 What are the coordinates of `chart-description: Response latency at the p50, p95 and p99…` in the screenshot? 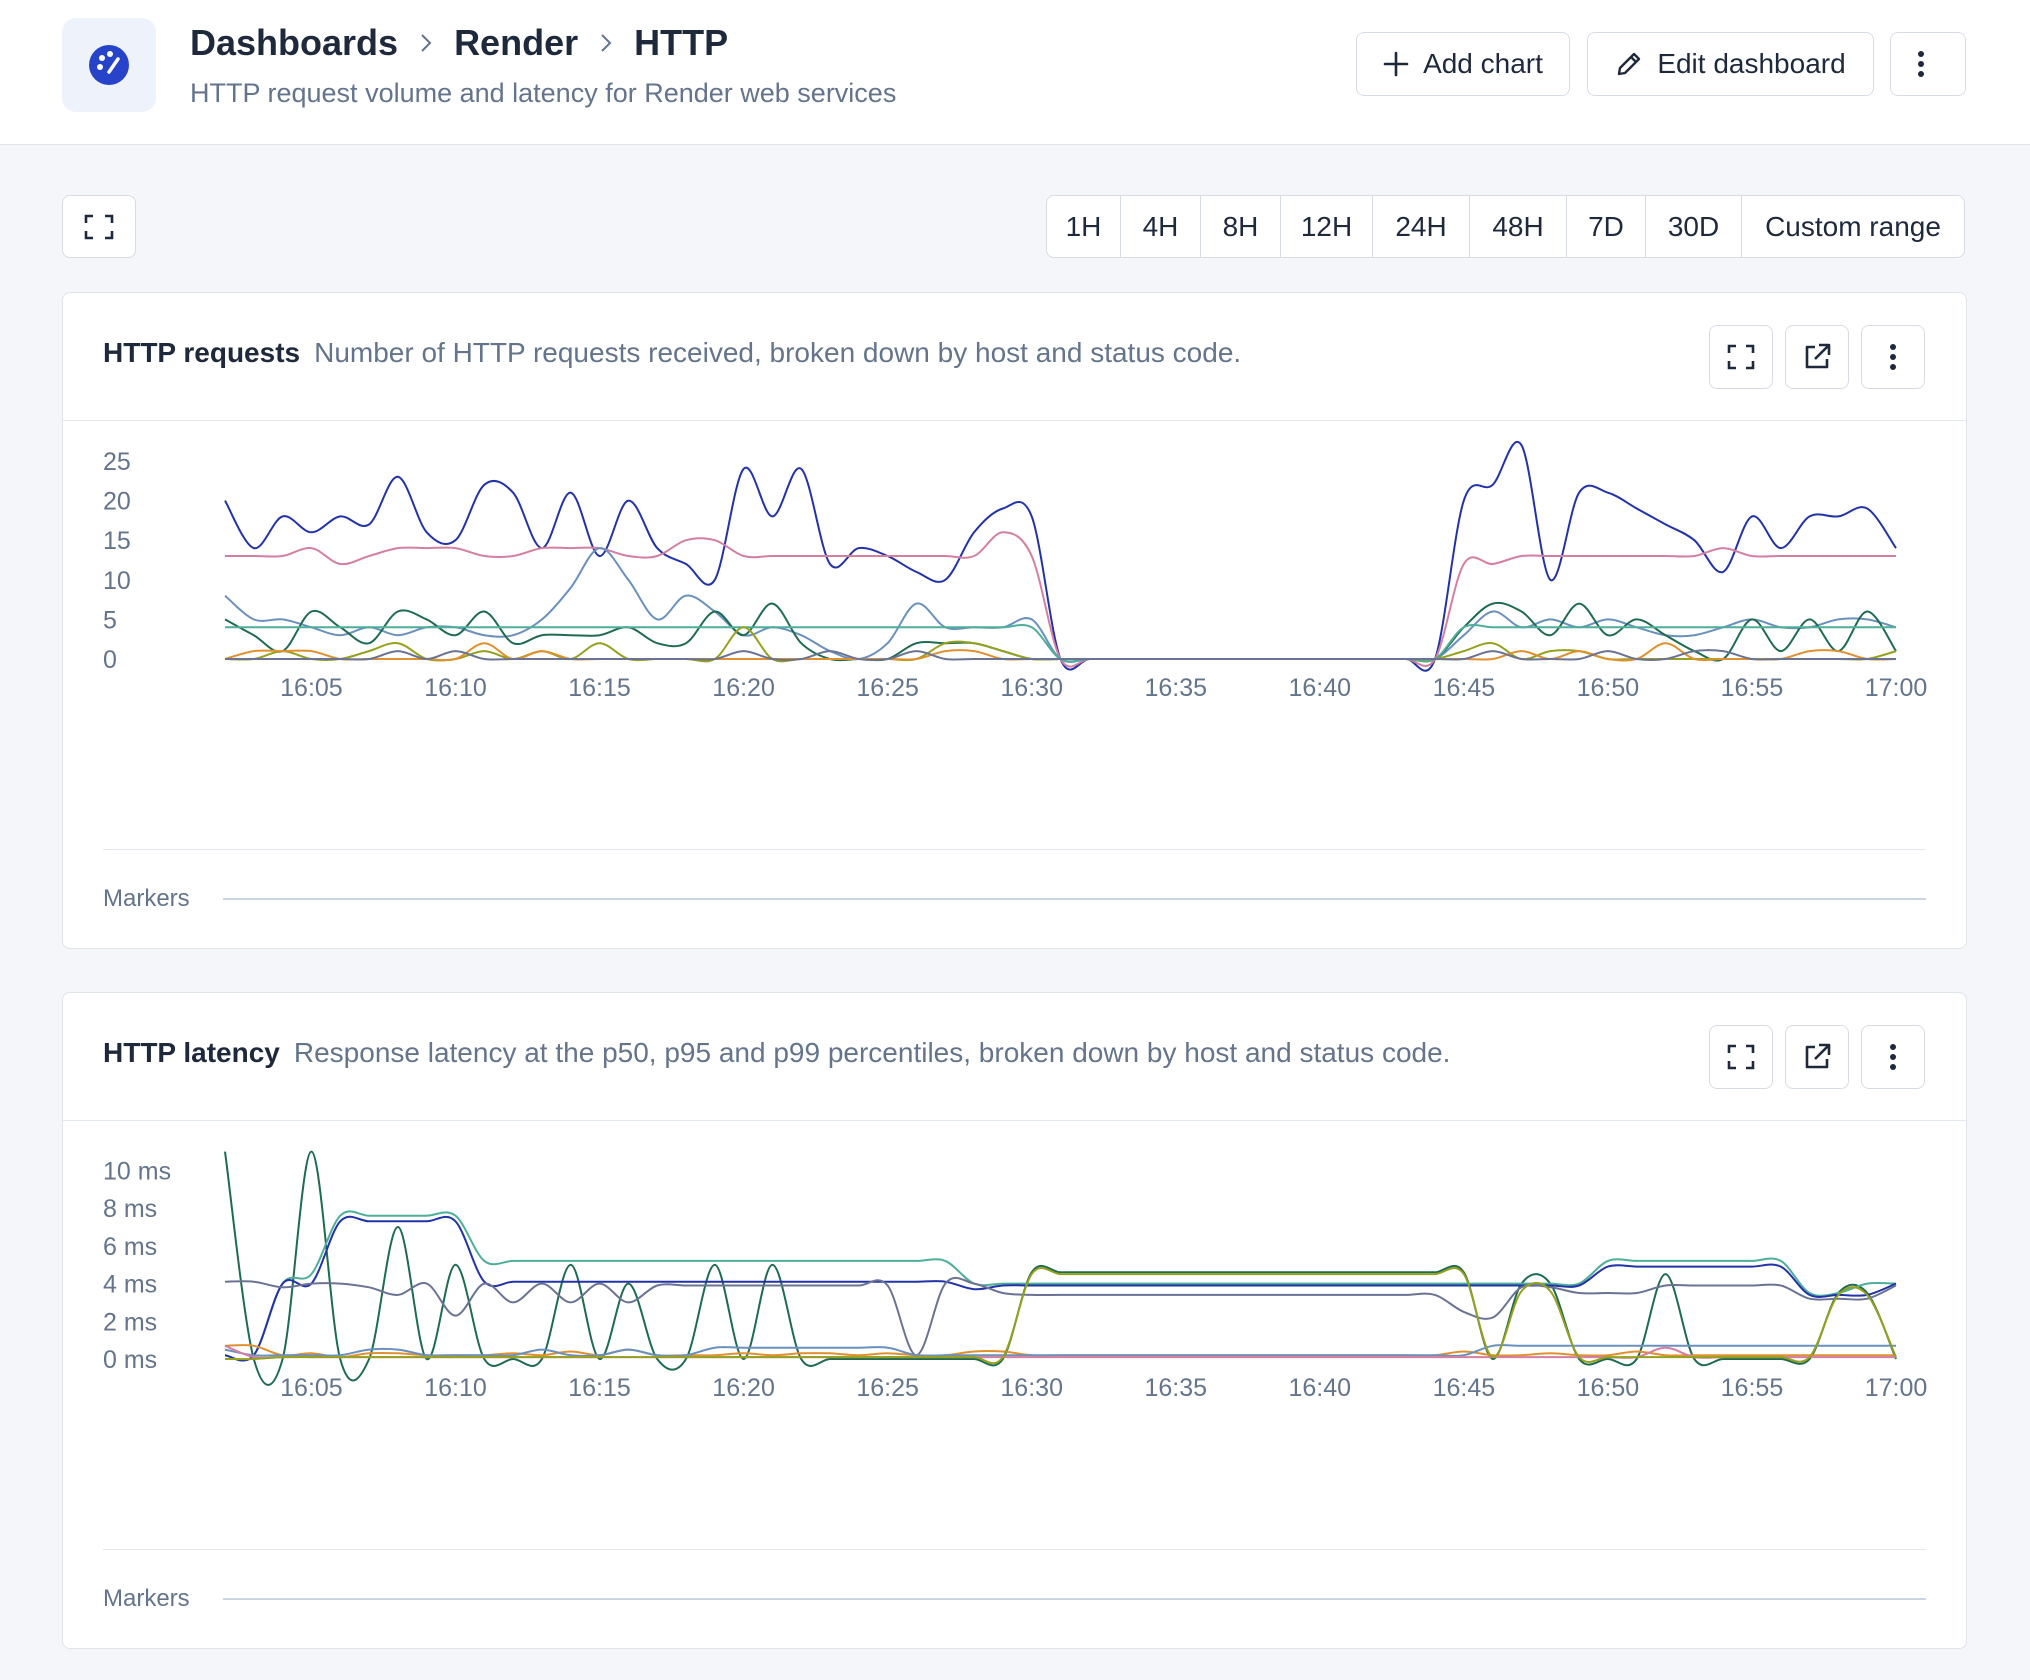 It's located at (872, 1052).